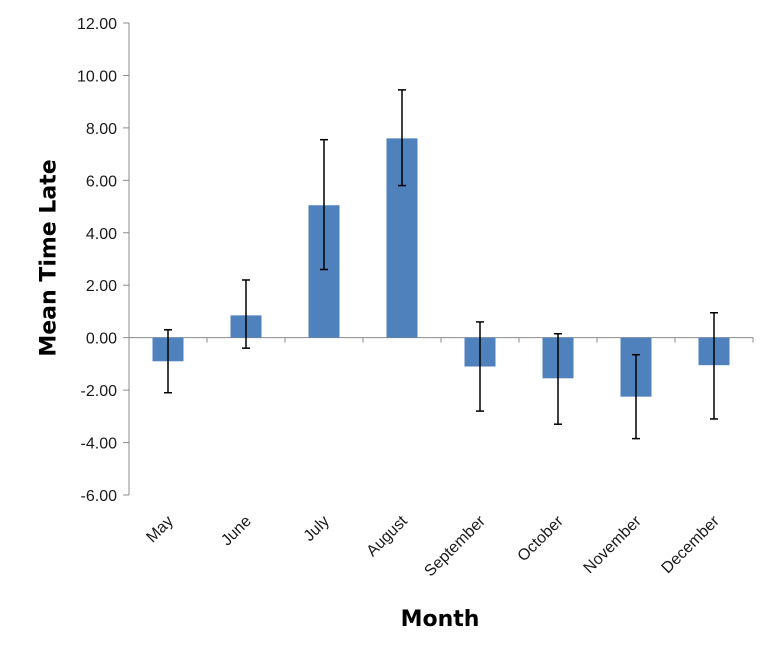 Image resolution: width=768 pixels, height=658 pixels. Describe the element at coordinates (99, 496) in the screenshot. I see `y-tick-label: -6.00` at that location.